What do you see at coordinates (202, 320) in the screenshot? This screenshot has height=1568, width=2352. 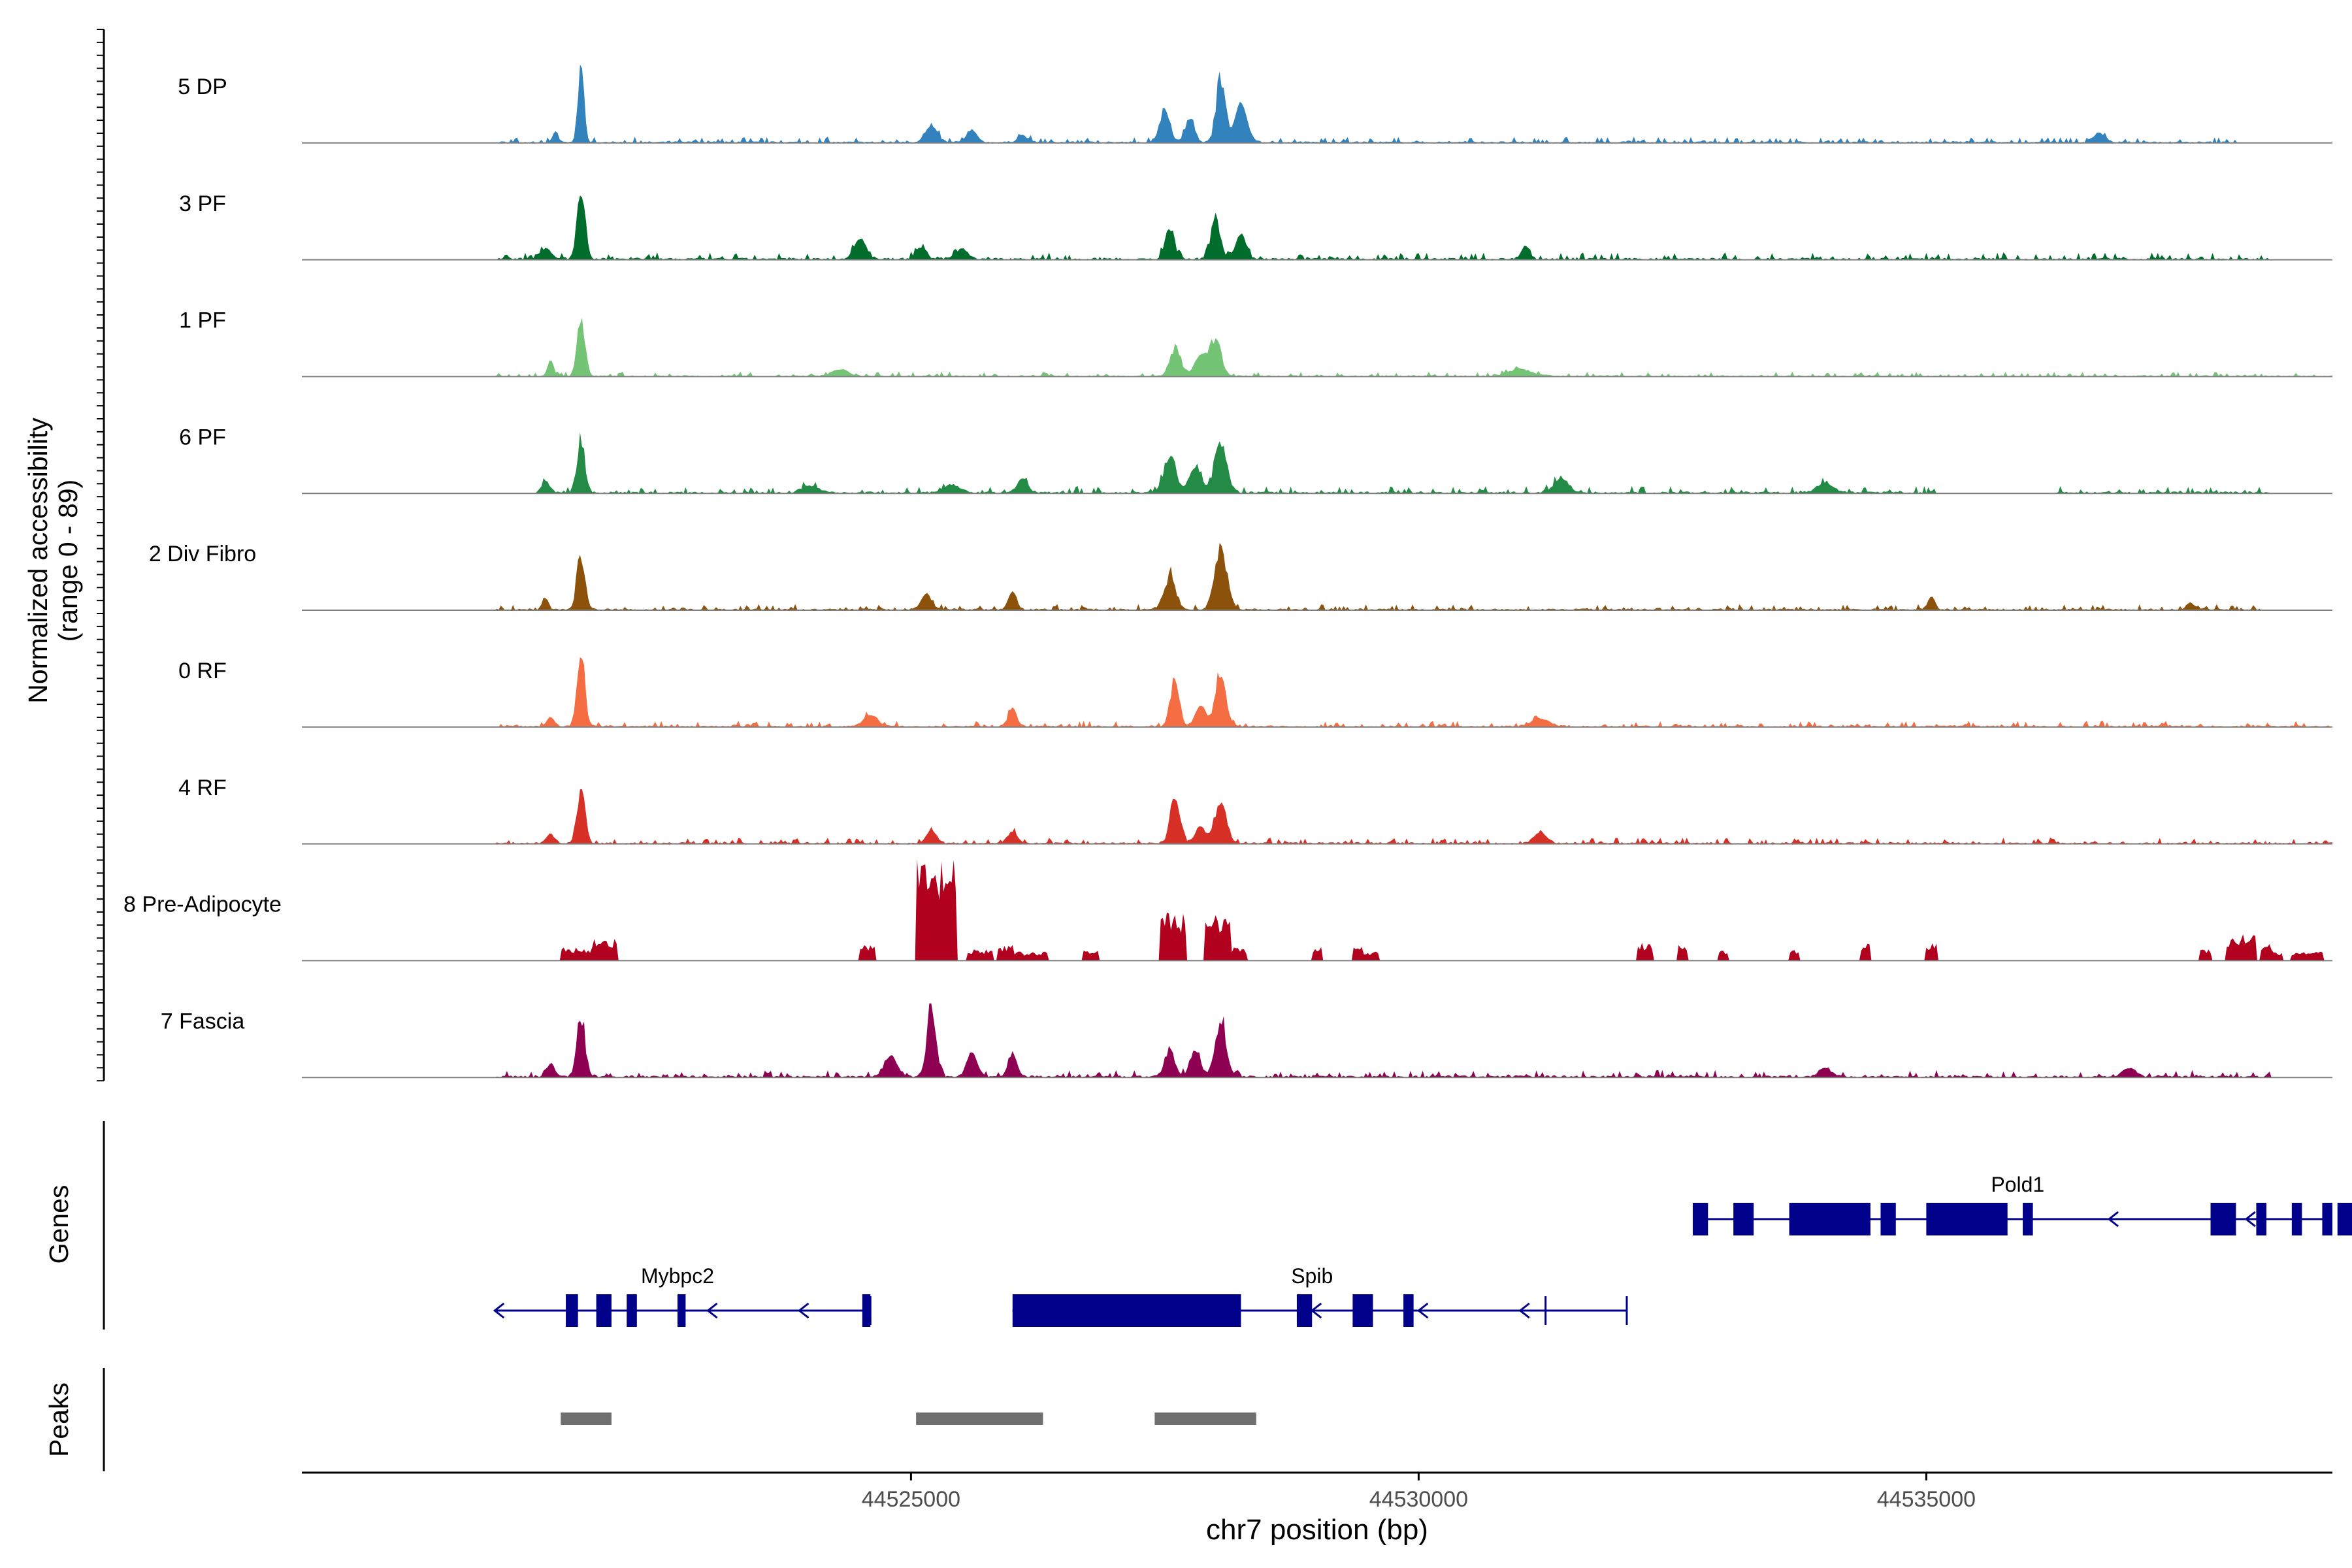 I see `track-label-1-pf: 1 PF` at bounding box center [202, 320].